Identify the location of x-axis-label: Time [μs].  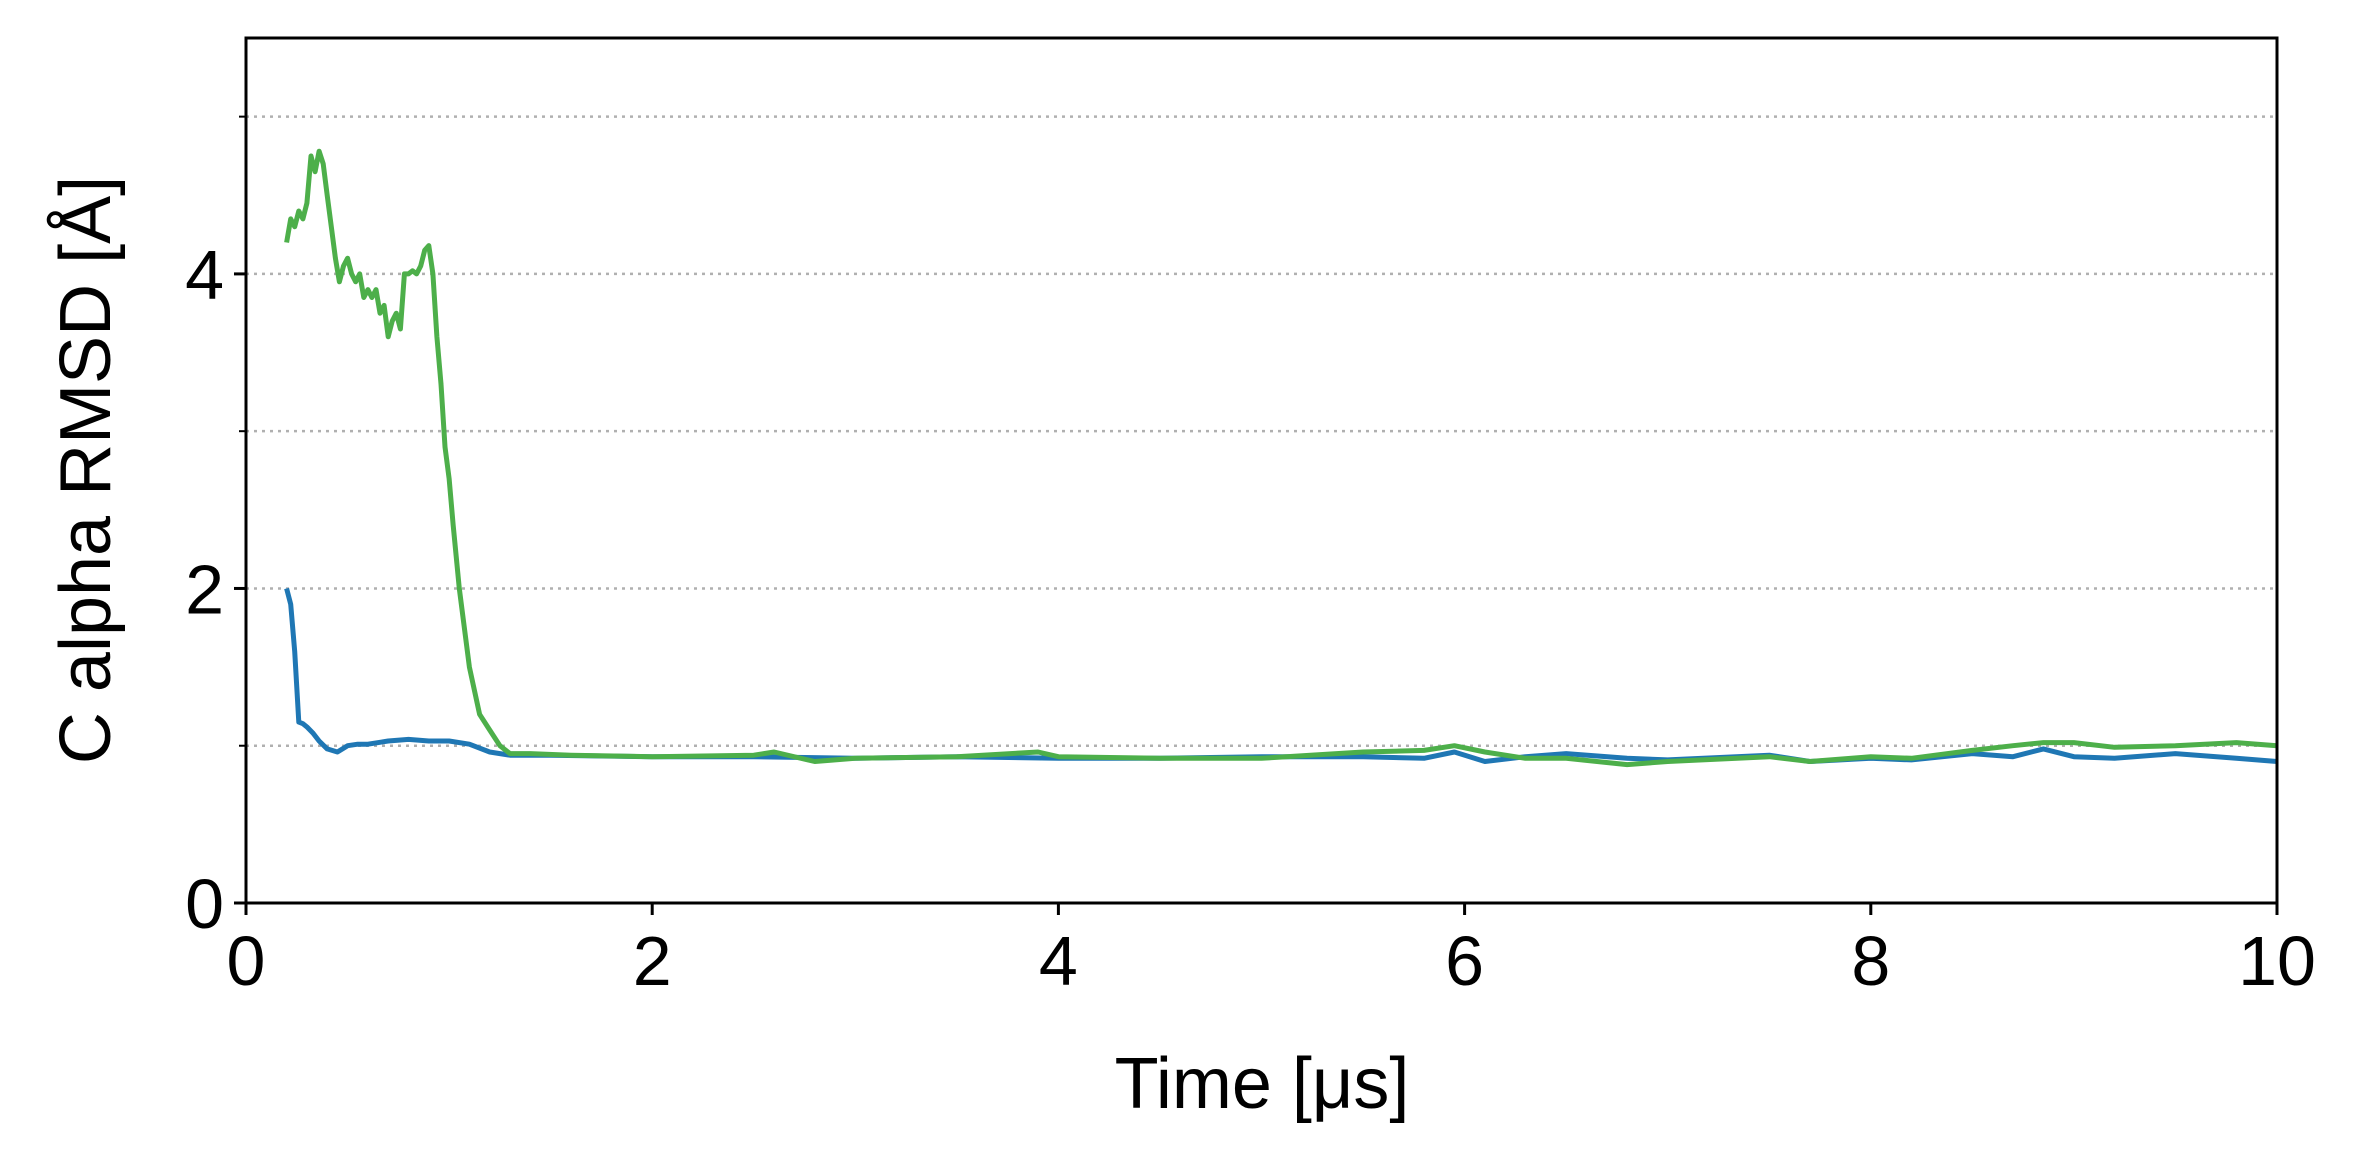
(1262, 1084).